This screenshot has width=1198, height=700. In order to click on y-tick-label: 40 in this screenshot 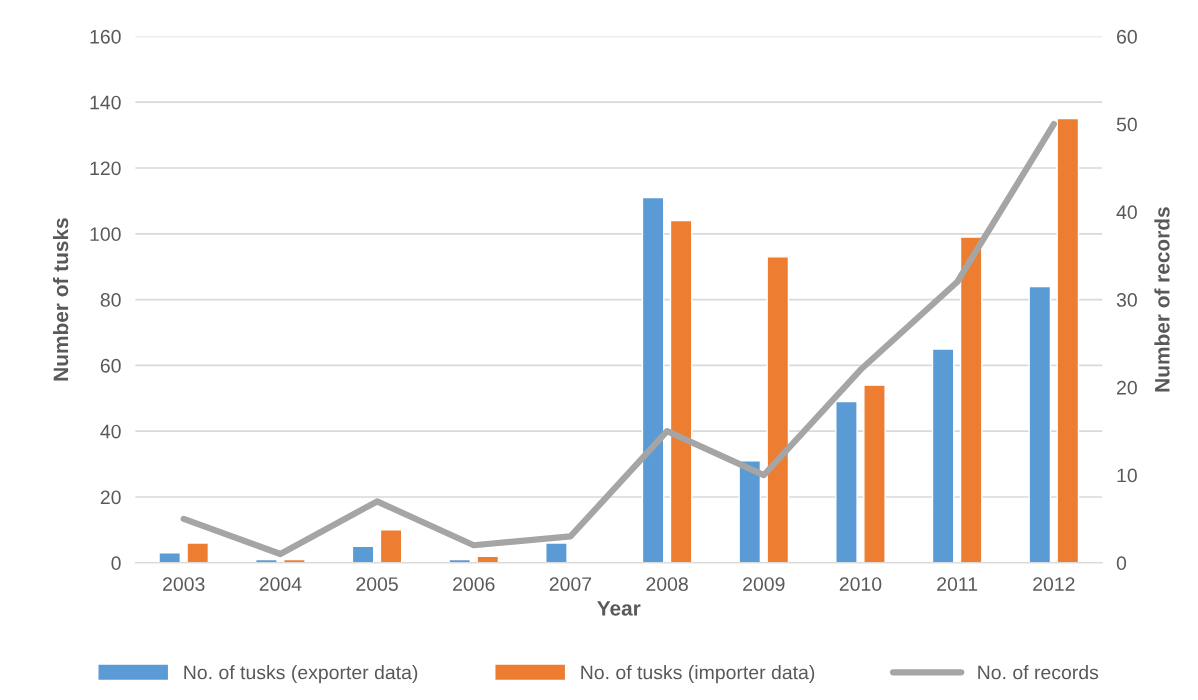, I will do `click(110, 431)`.